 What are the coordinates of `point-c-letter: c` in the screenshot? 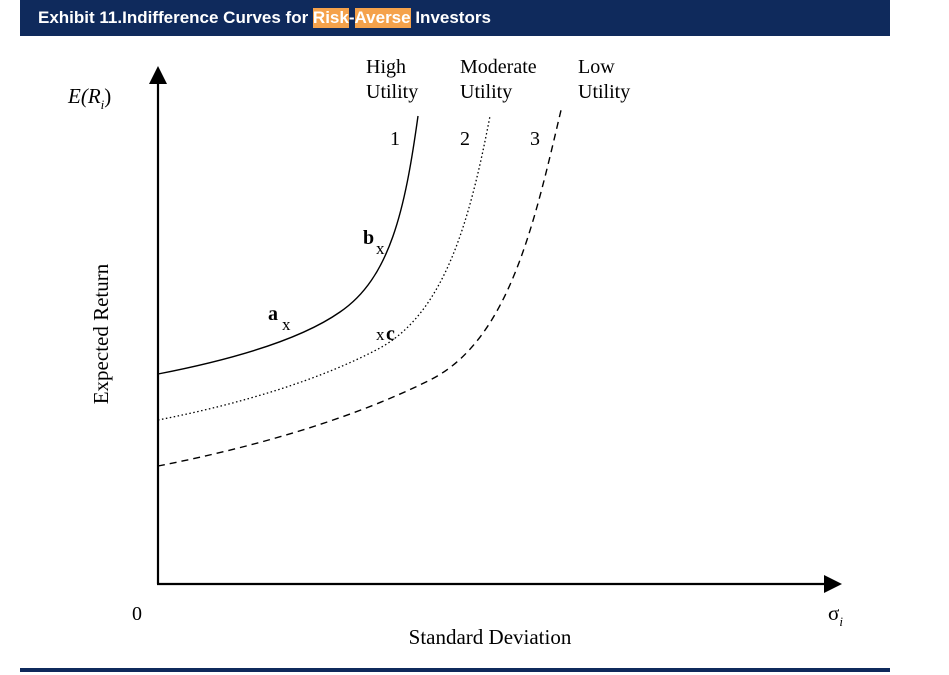 It's located at (390, 334).